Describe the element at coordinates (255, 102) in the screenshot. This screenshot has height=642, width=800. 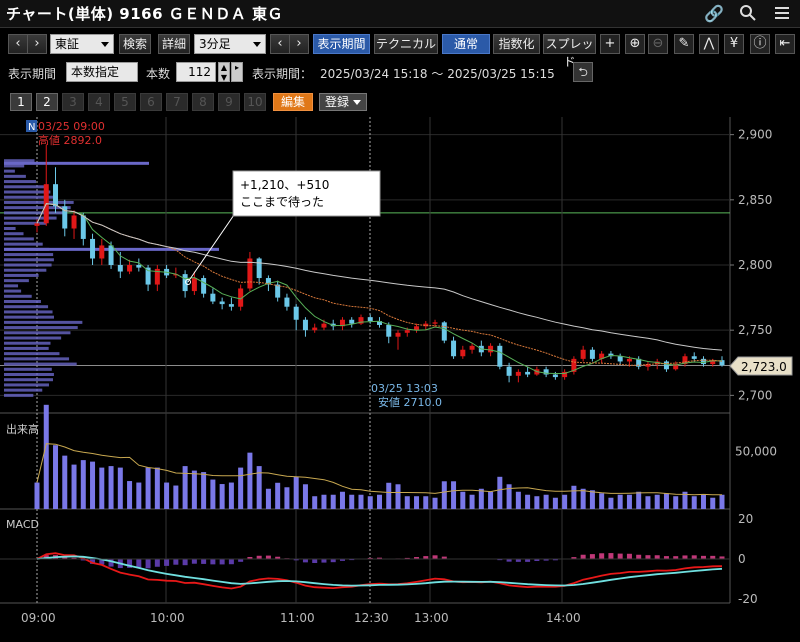
I see `page-10-button: 10` at that location.